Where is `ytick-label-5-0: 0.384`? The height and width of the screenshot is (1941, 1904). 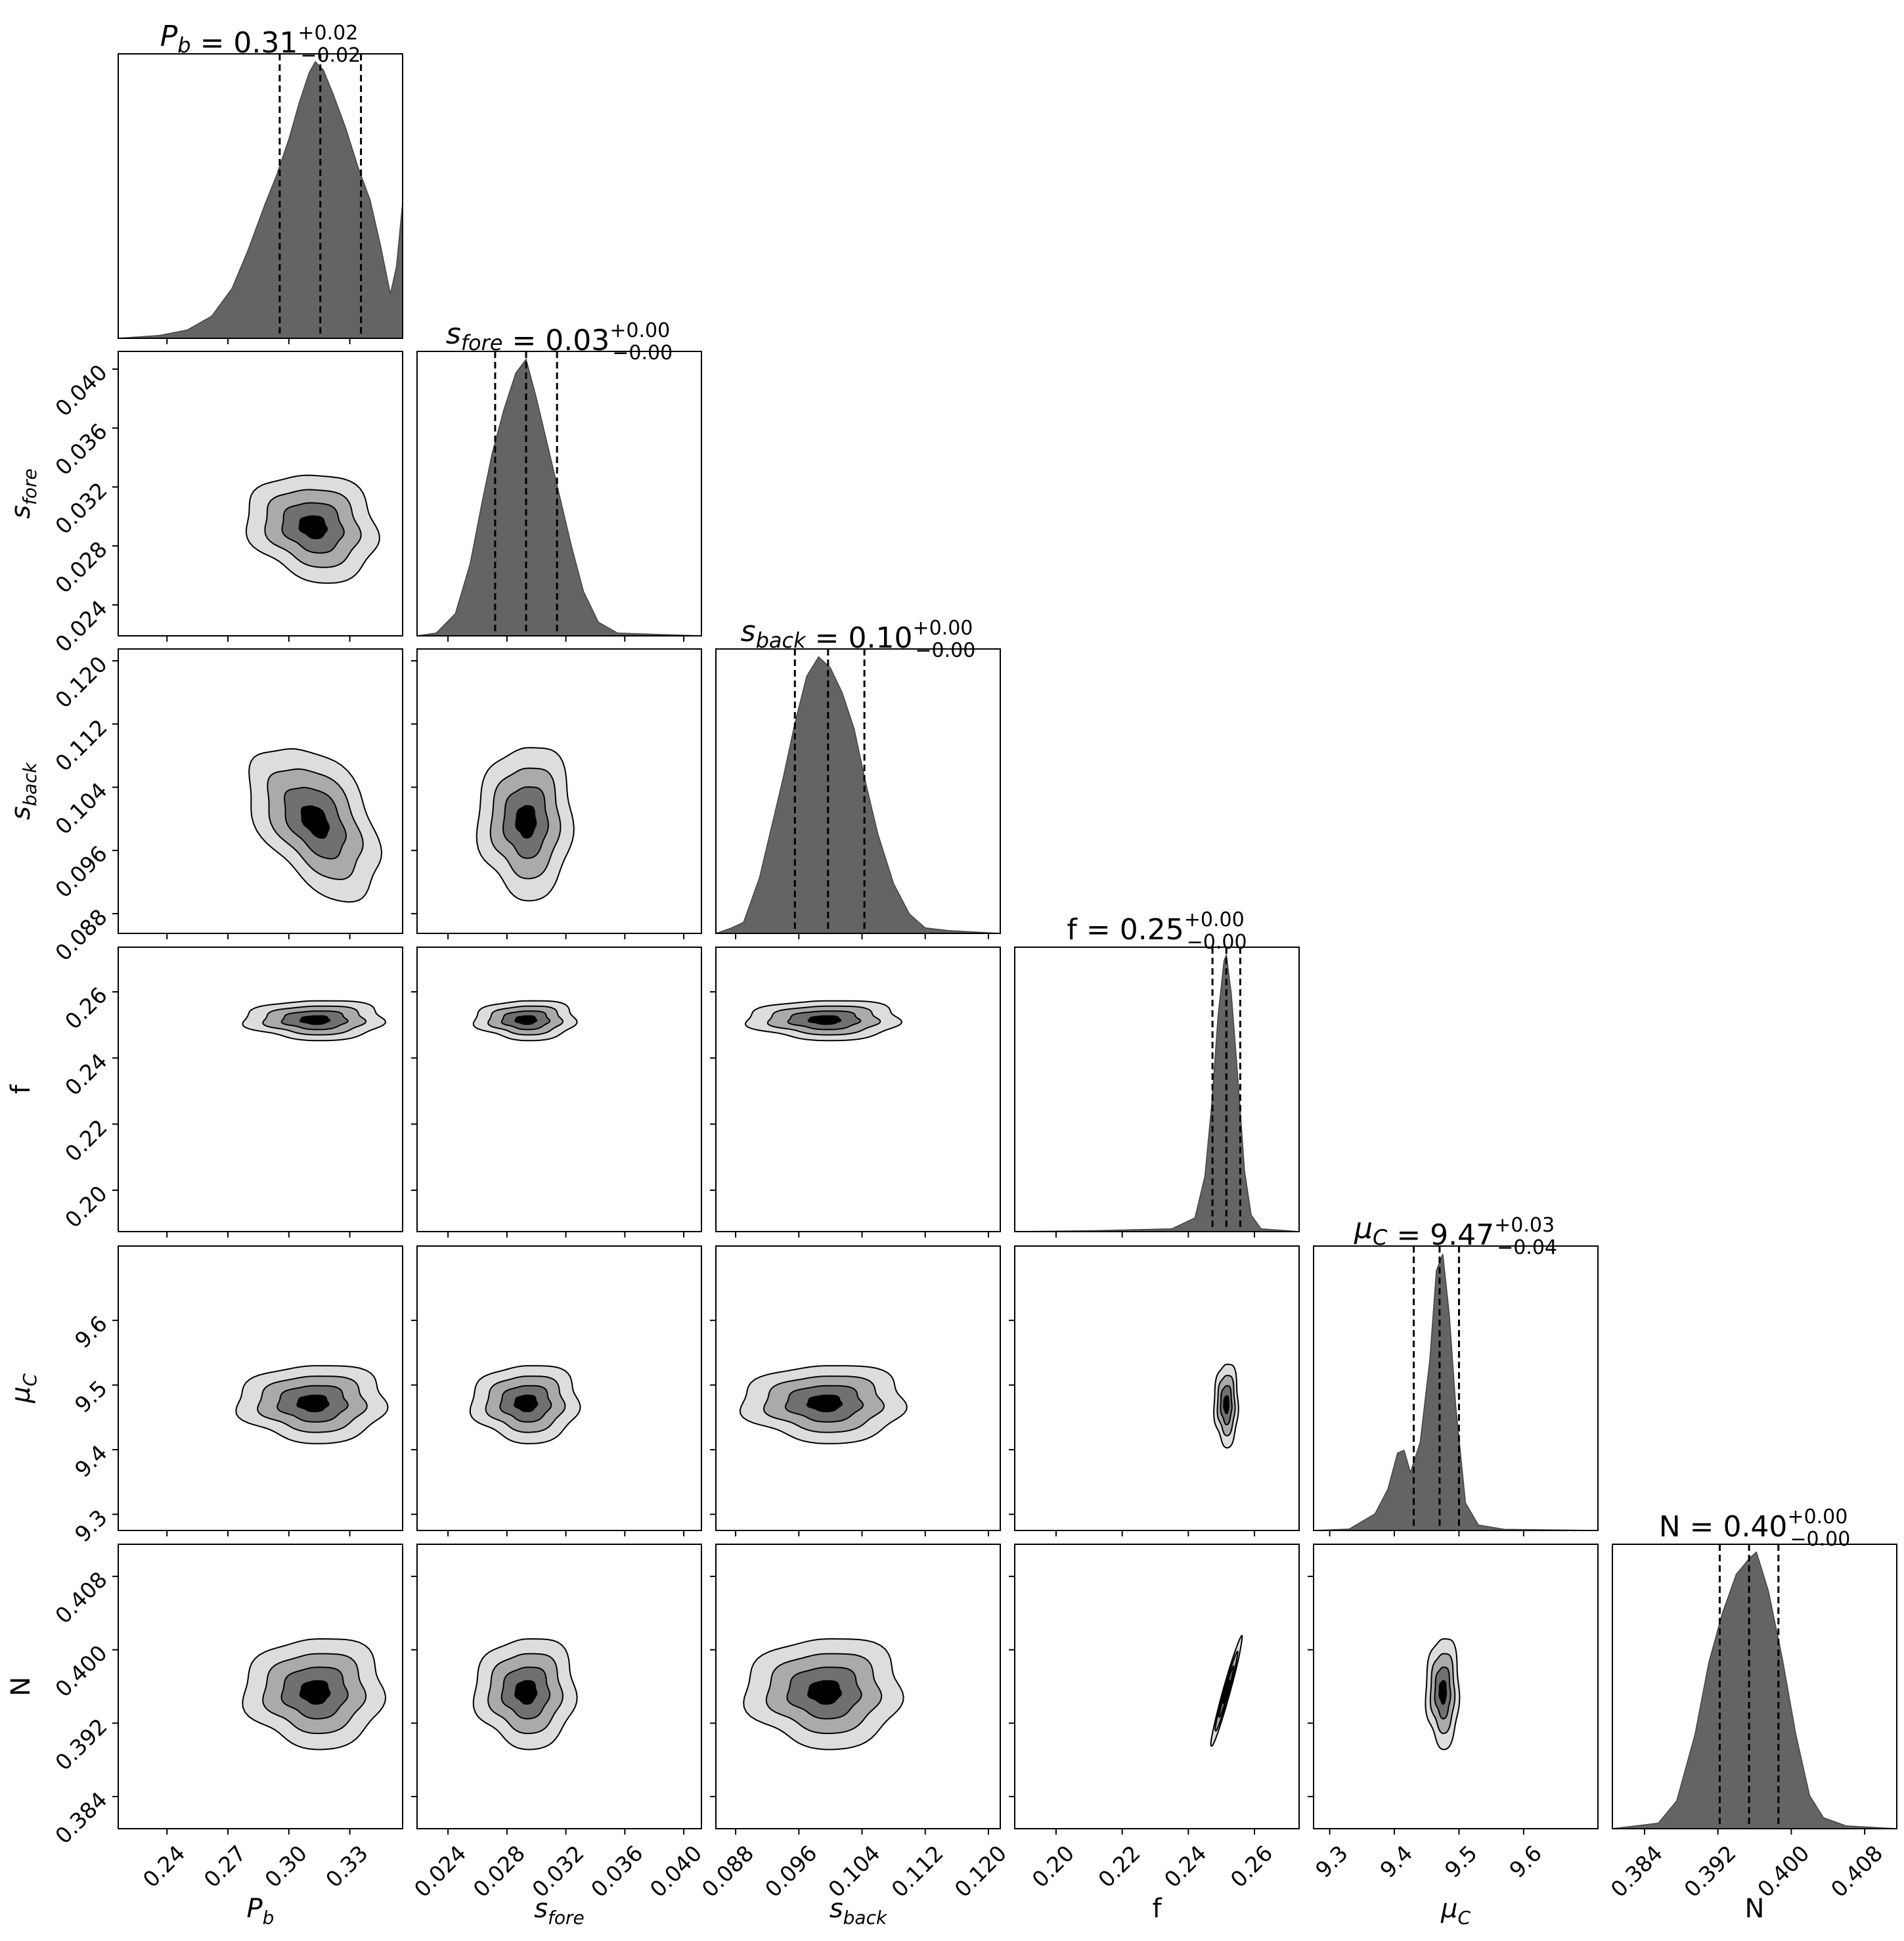 ytick-label-5-0: 0.384 is located at coordinates (81, 1817).